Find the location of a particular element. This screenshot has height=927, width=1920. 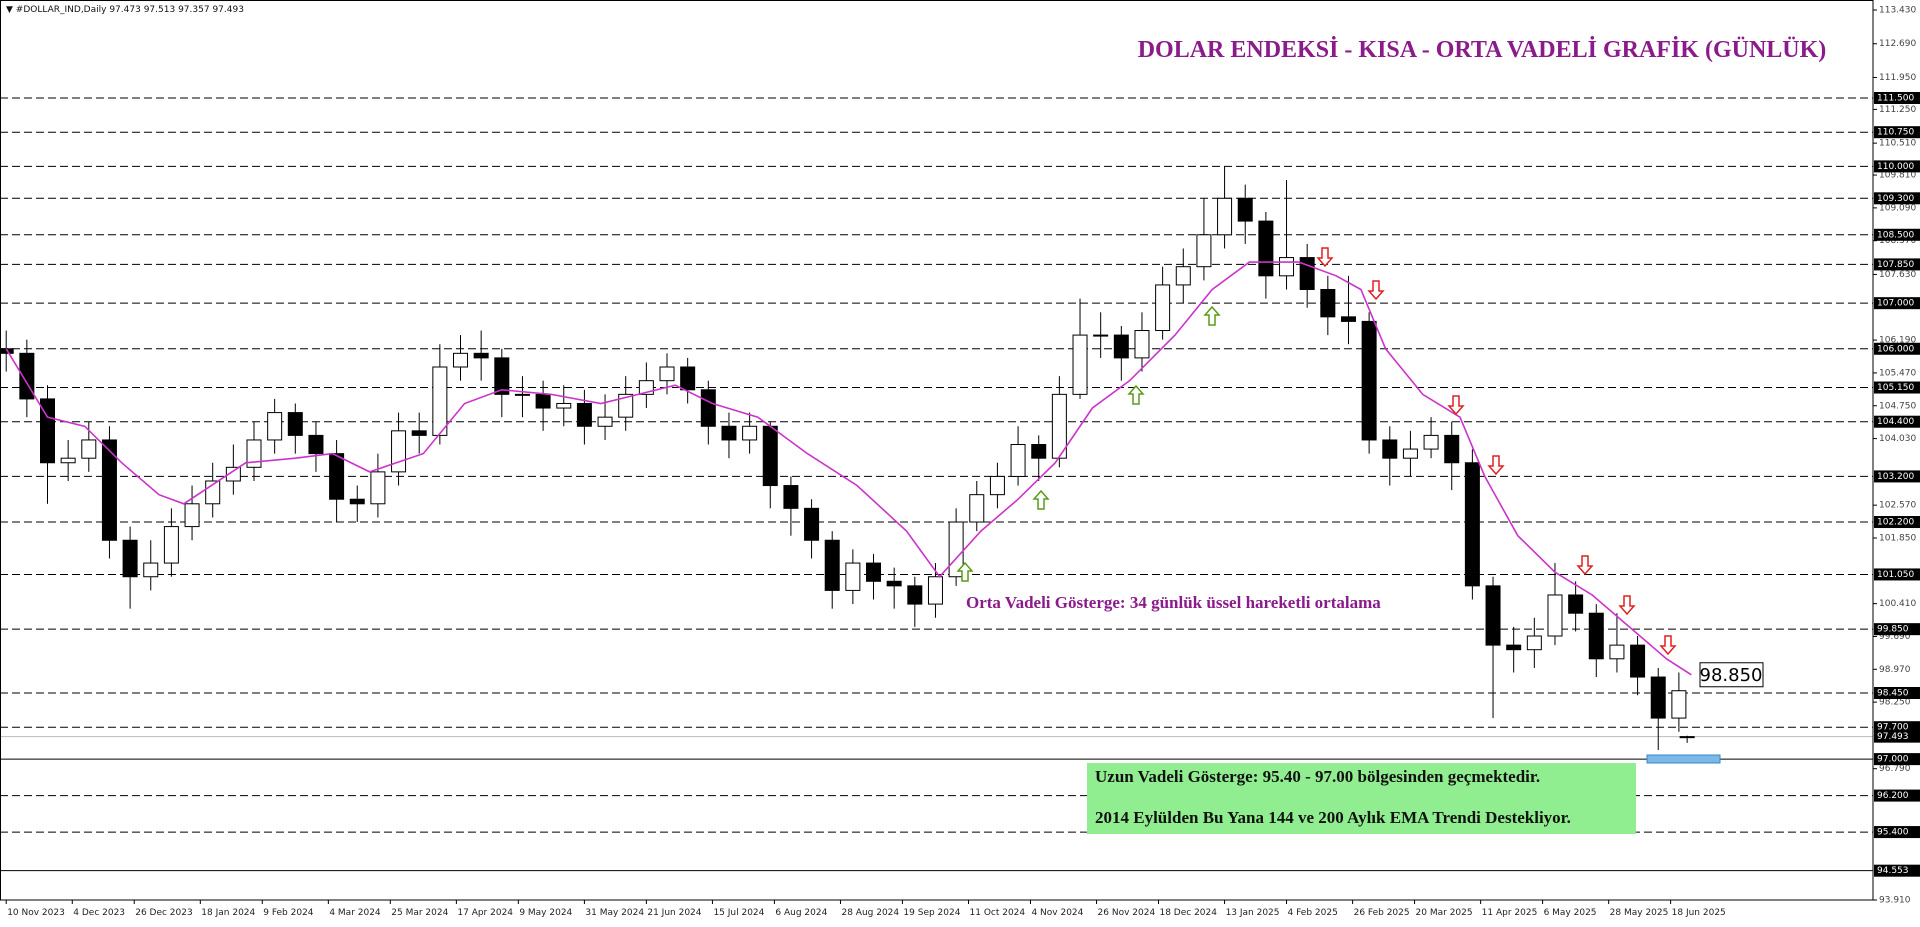

x-tick-label: 15 Jul 2024 is located at coordinates (738, 913).